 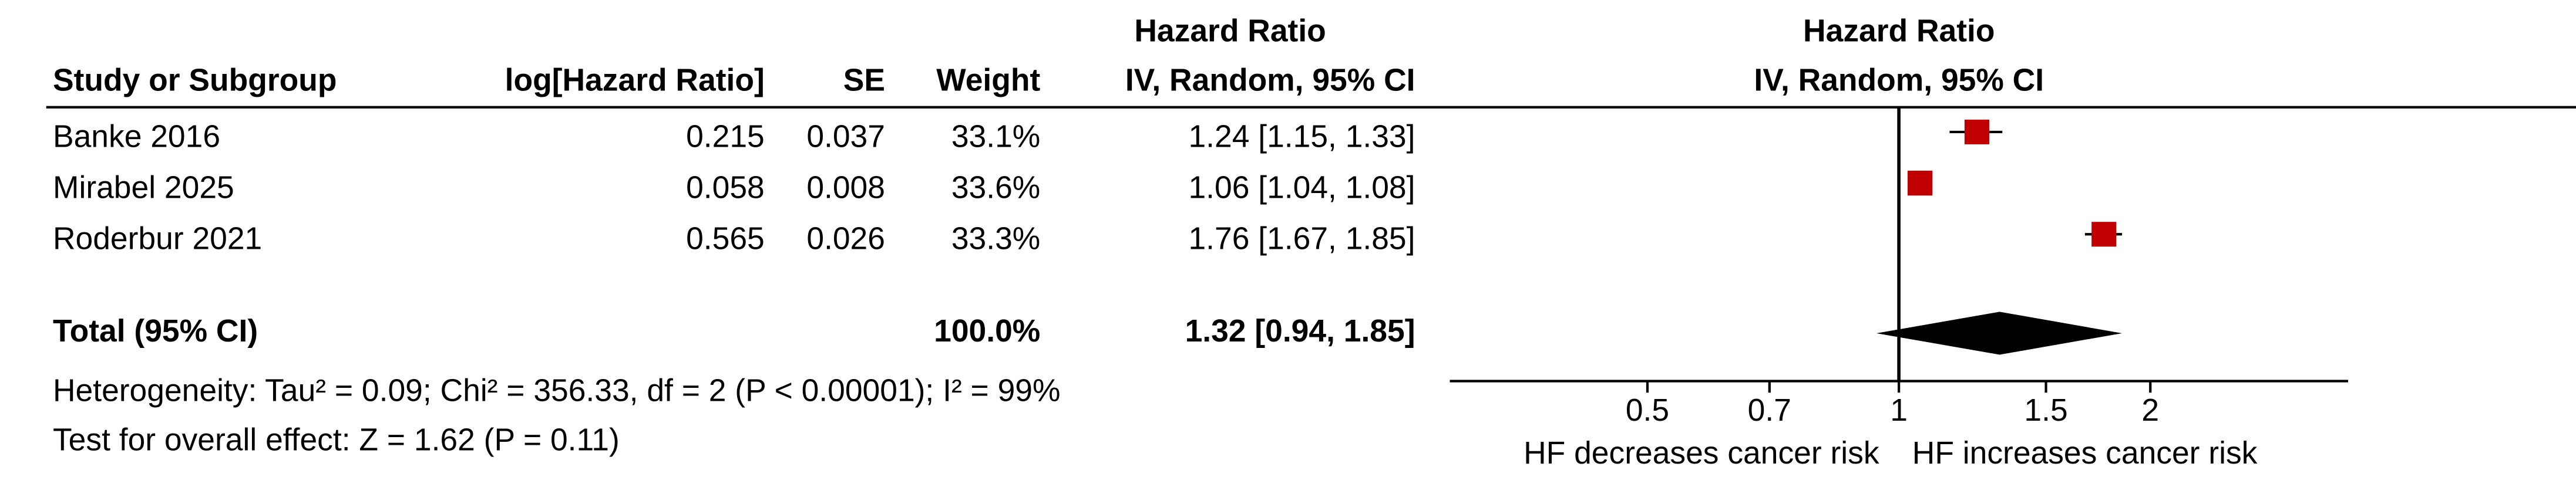 I want to click on column-header: Hazard Ratio, so click(x=1230, y=30).